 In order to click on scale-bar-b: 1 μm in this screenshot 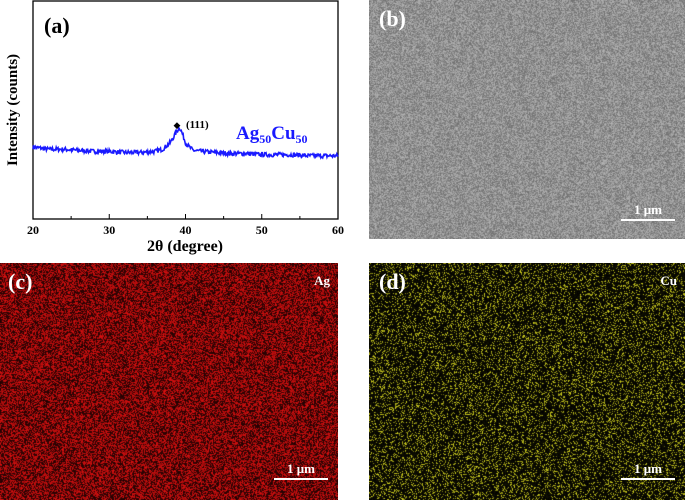, I will do `click(648, 211)`.